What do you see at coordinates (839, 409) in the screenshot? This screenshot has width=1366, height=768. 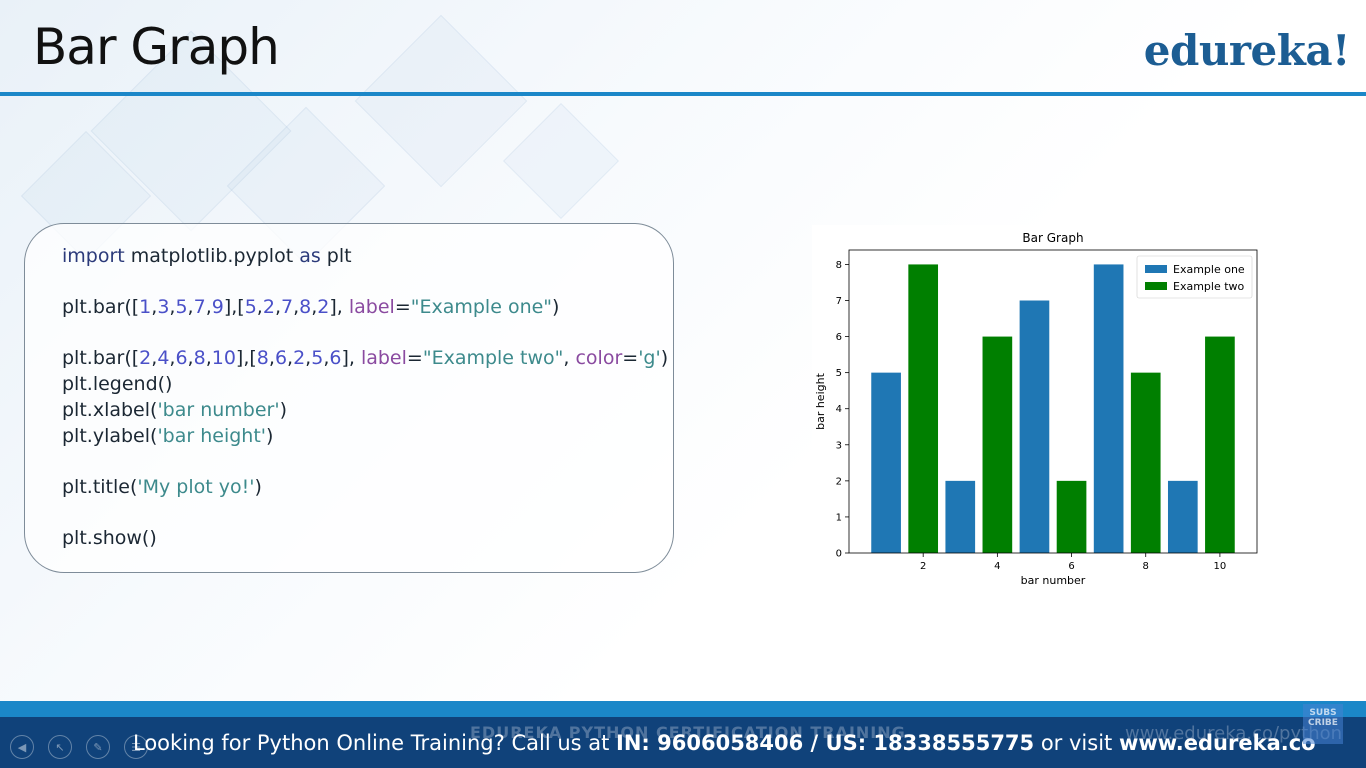 I see `y-tick-label: 4` at bounding box center [839, 409].